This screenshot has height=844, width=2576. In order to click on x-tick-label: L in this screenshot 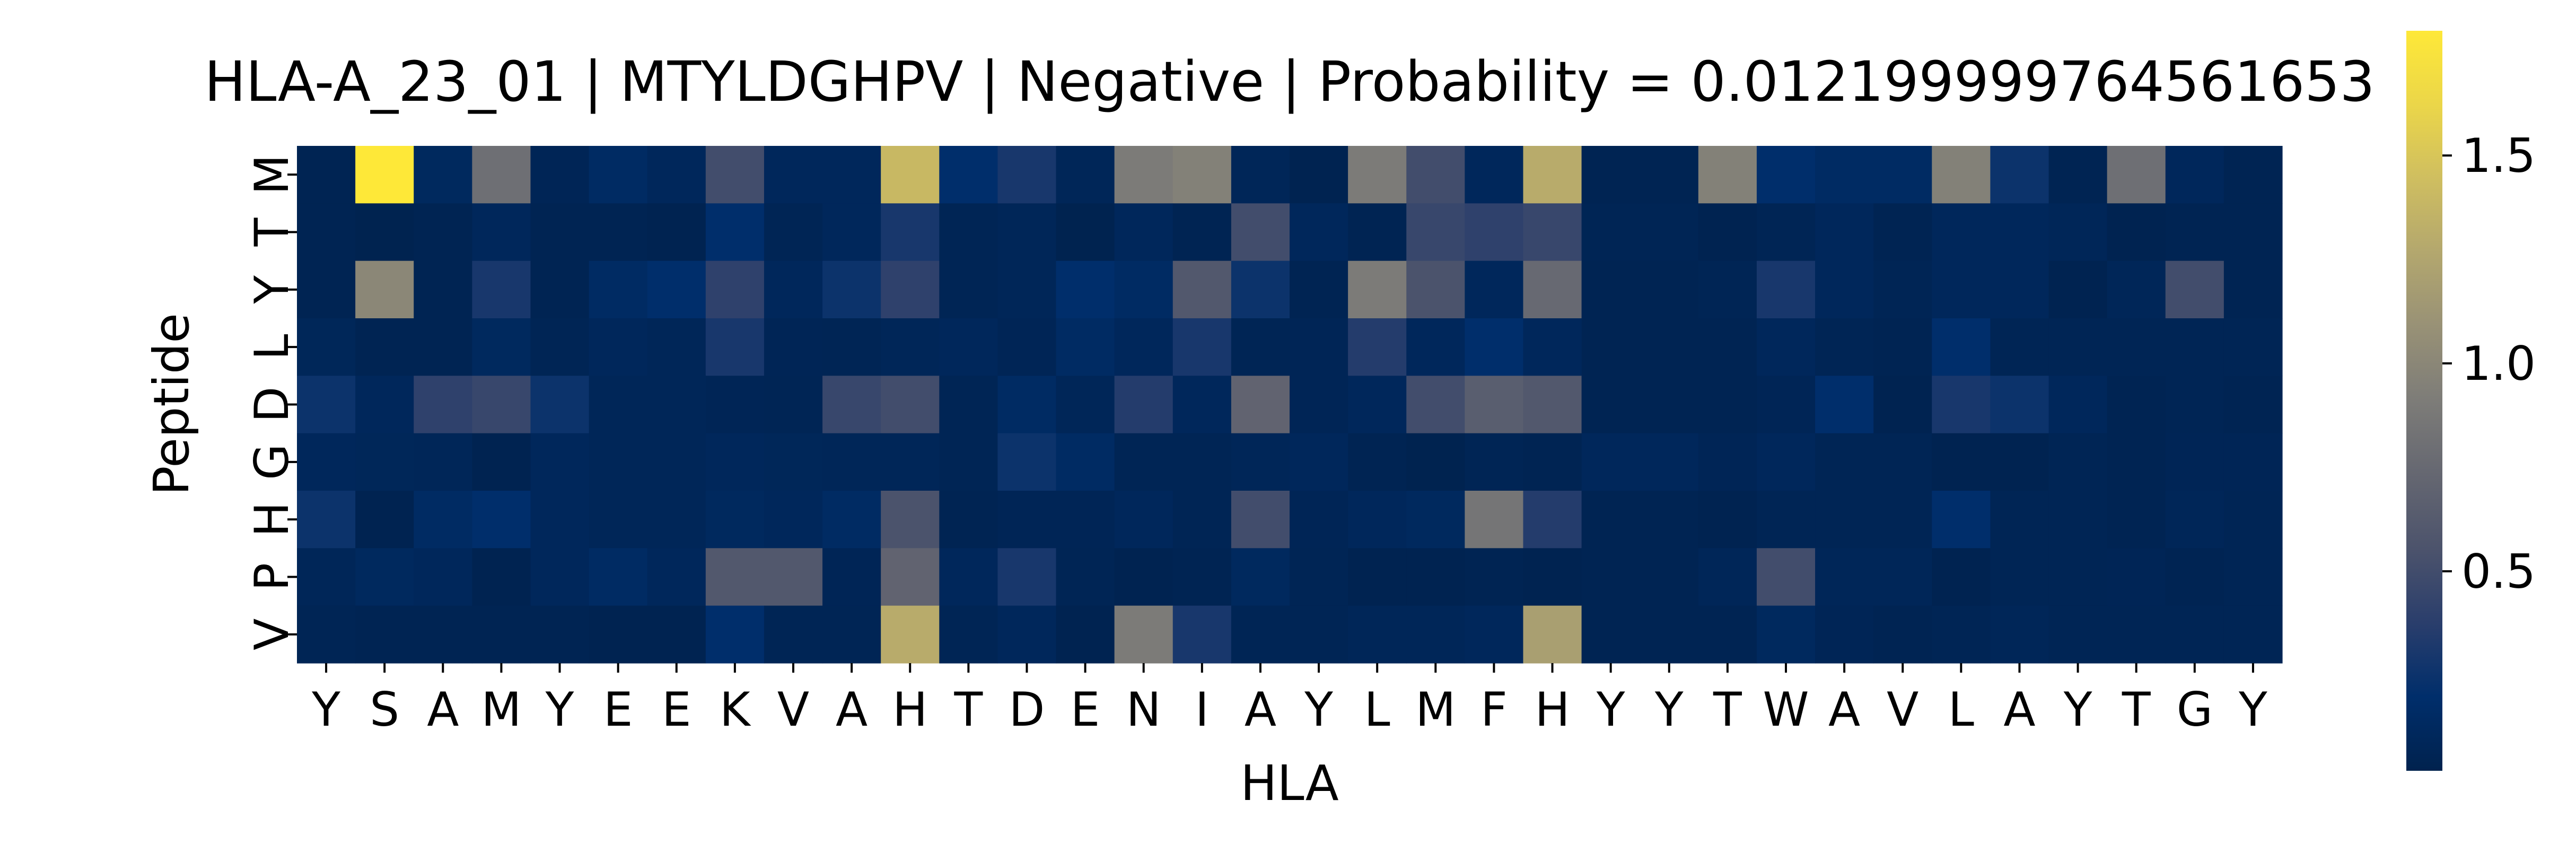, I will do `click(1961, 709)`.